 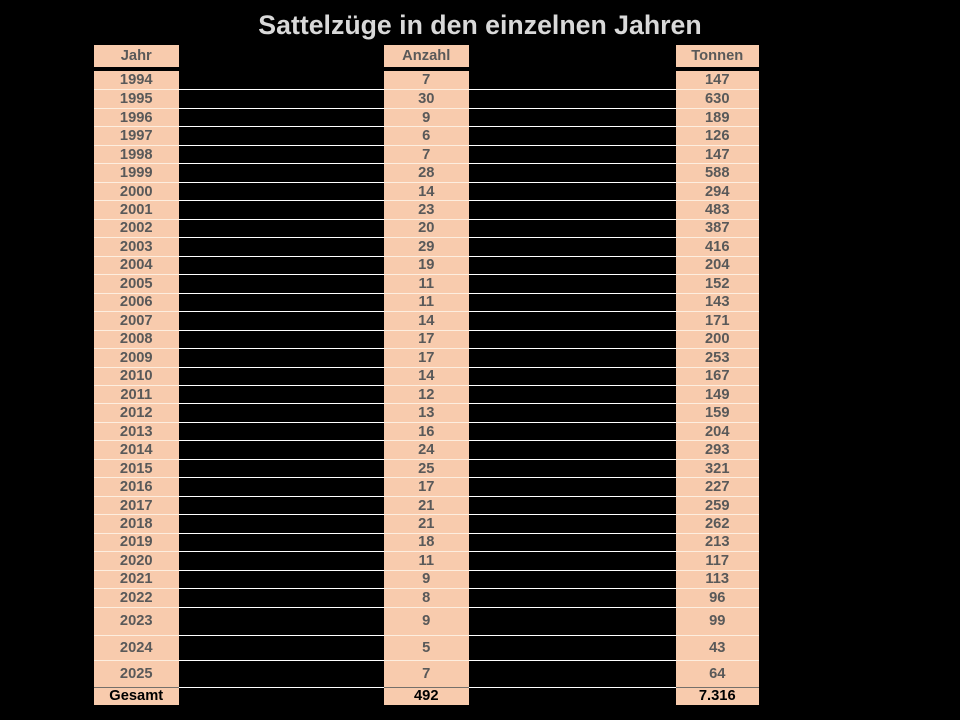 What do you see at coordinates (426, 98) in the screenshot?
I see `table-row: 1995 30 630` at bounding box center [426, 98].